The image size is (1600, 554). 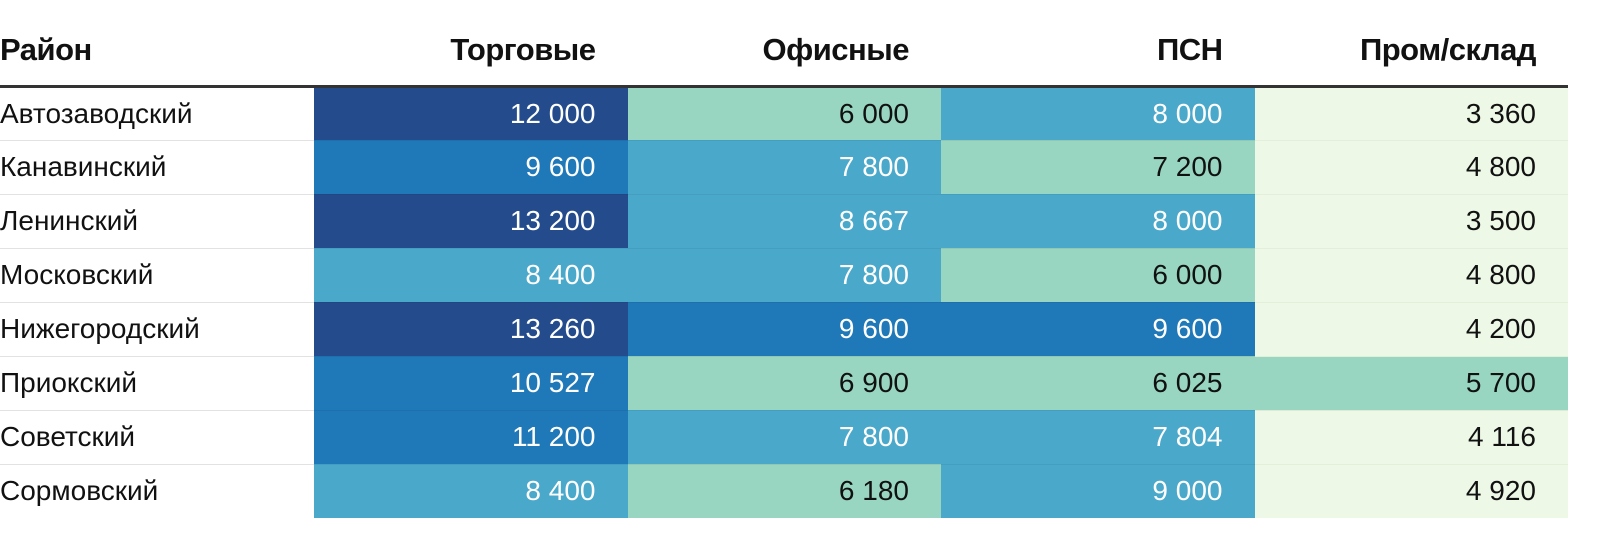 I want to click on heat-cell: 13 260, so click(x=471, y=329).